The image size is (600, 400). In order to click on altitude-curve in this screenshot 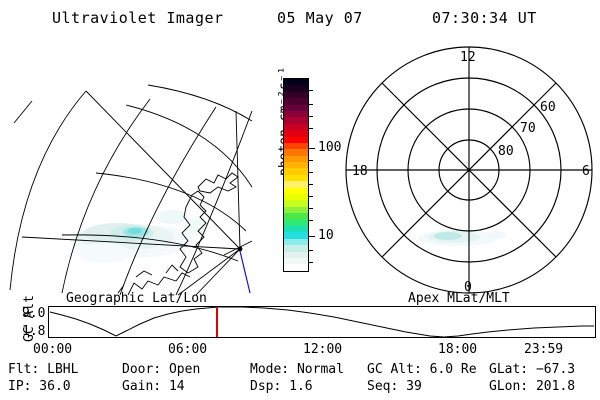, I will do `click(321, 322)`.